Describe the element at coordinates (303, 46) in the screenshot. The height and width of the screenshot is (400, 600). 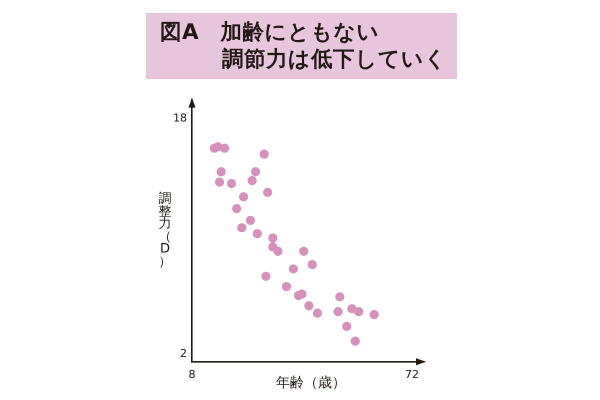
I see `chart-title: 図A 加齢にともない調節力は低下していく` at that location.